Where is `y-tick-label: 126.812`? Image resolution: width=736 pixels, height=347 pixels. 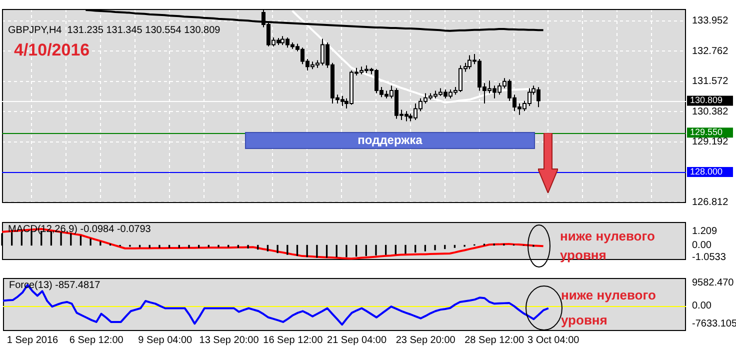
y-tick-label: 126.812 is located at coordinates (710, 202).